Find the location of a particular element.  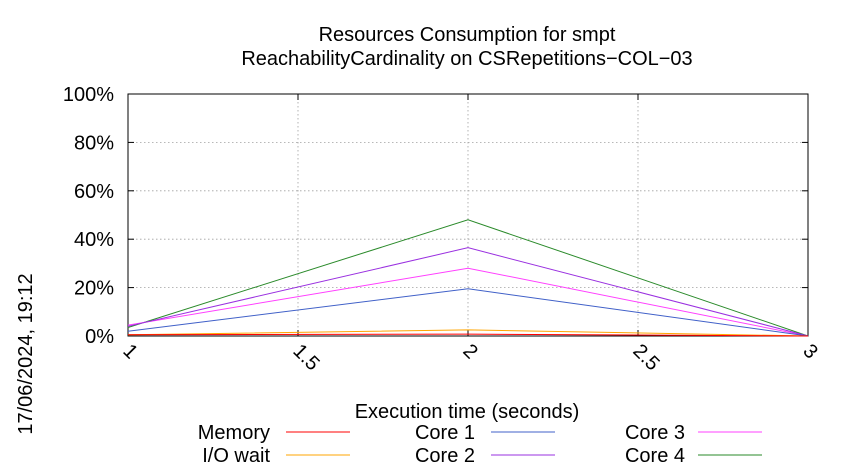

y-tick-label: 100% is located at coordinates (88, 95).